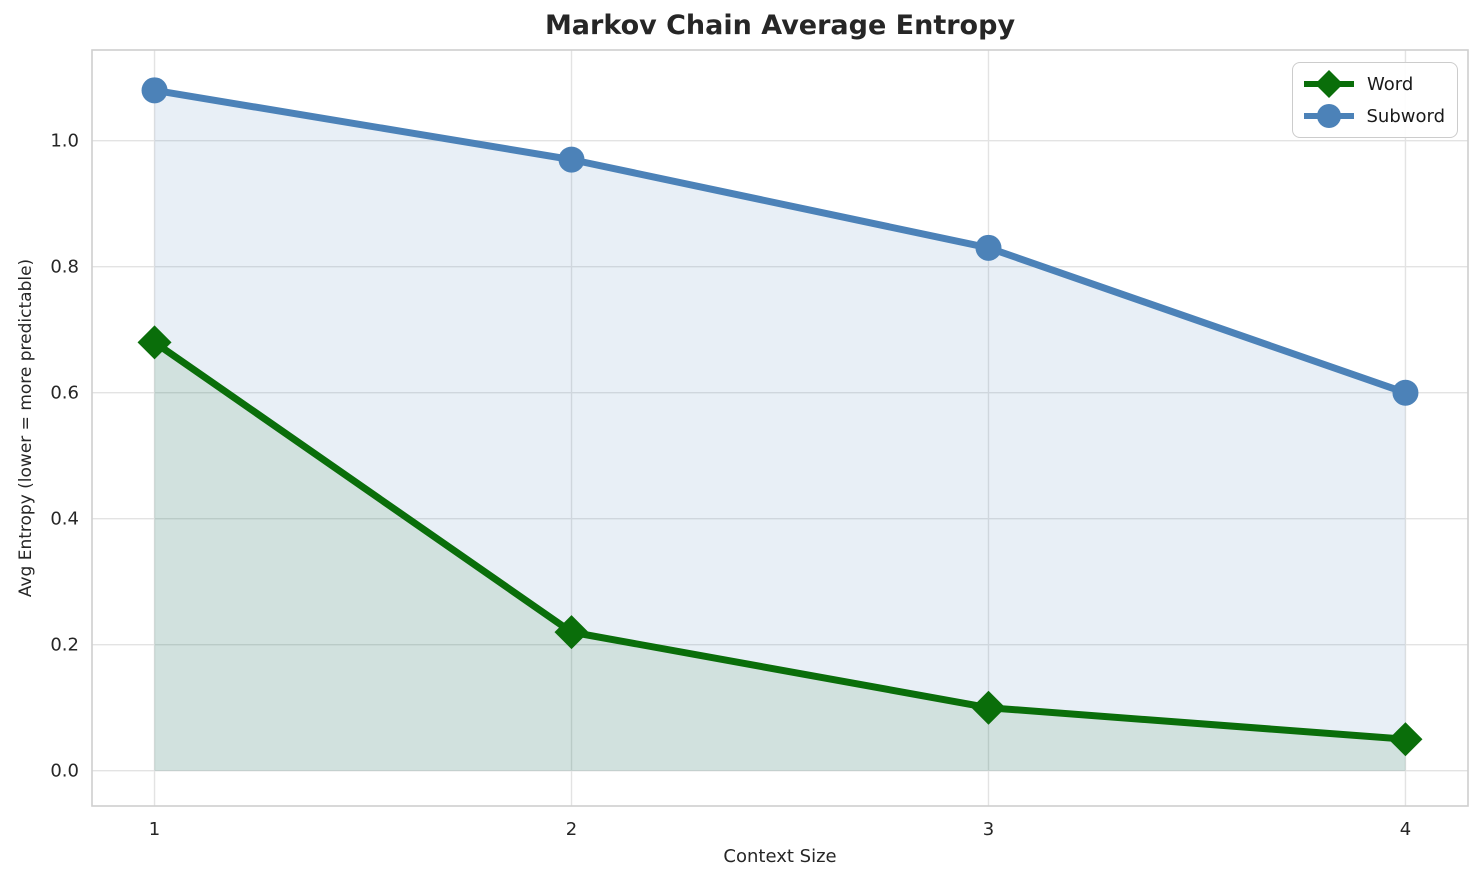 This screenshot has width=1484, height=885. Describe the element at coordinates (1390, 84) in the screenshot. I see `legend-label-word: Word` at that location.